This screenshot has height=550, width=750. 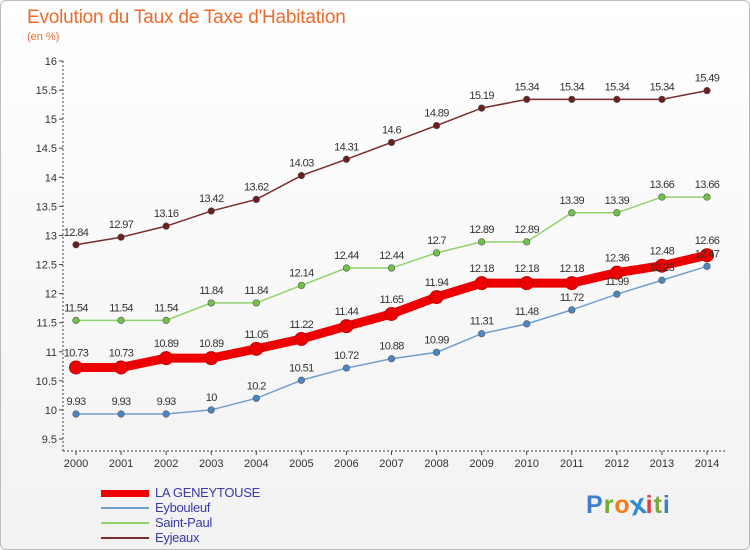 I want to click on y-tick-label: 14.5, so click(x=46, y=149).